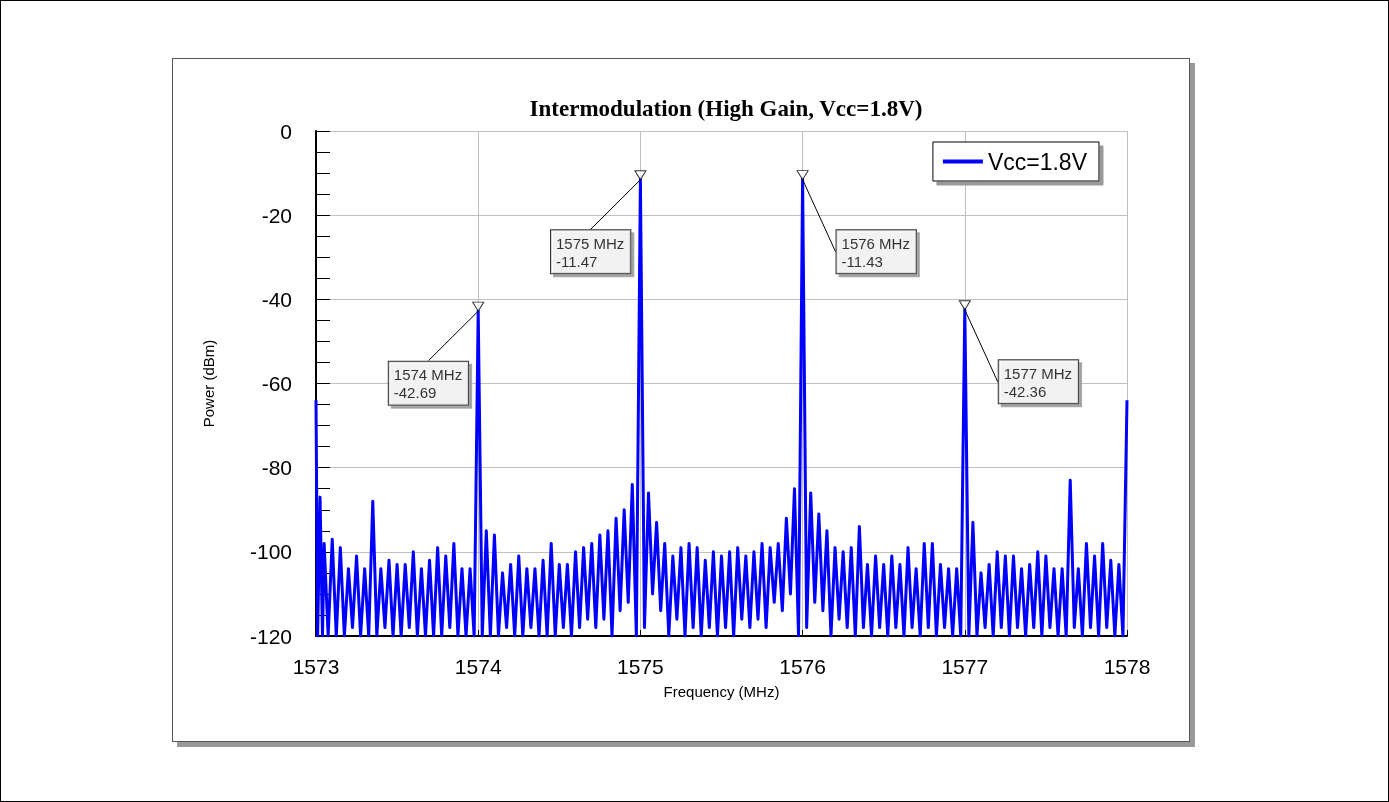  What do you see at coordinates (590, 252) in the screenshot?
I see `annotation: 1575 MHz -11.47` at bounding box center [590, 252].